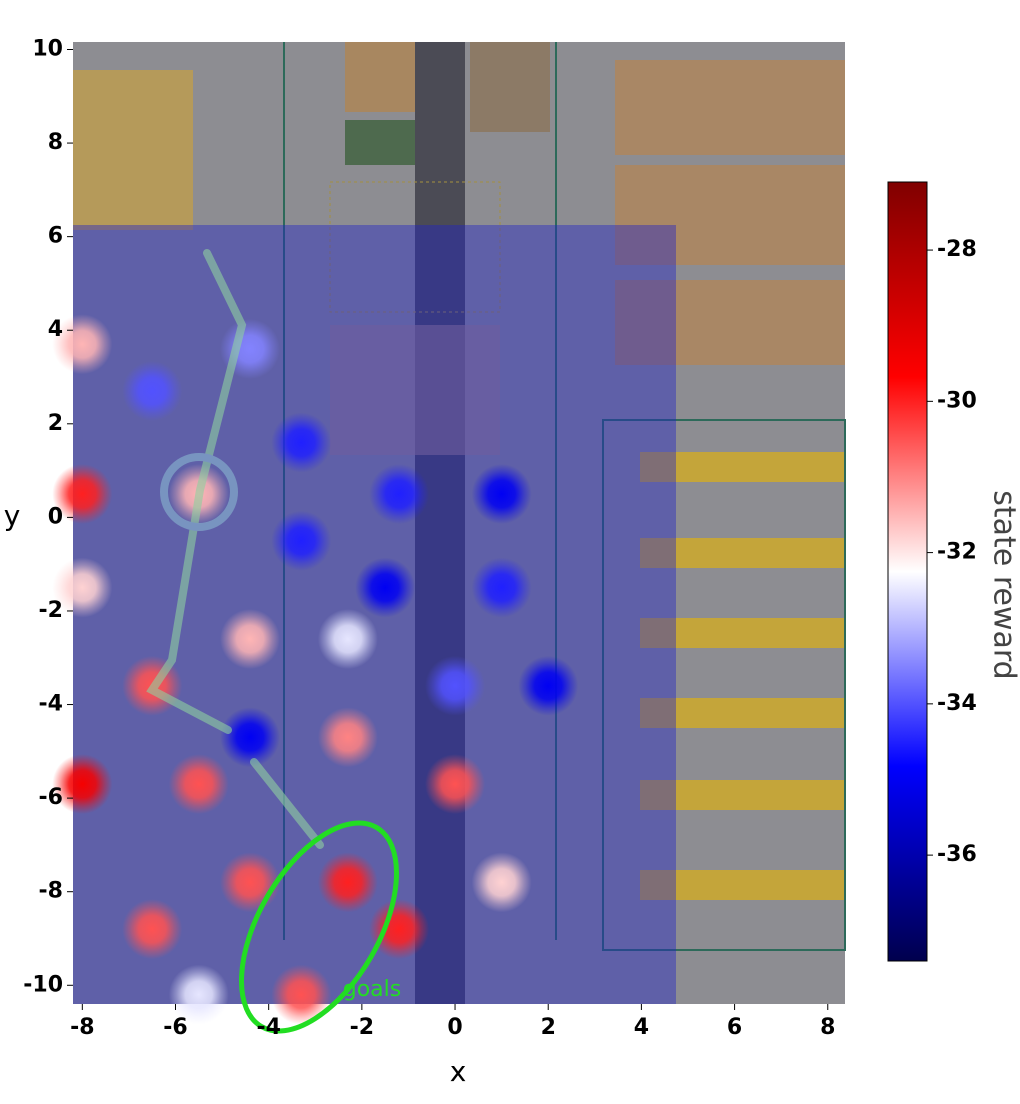 The height and width of the screenshot is (1104, 1020). What do you see at coordinates (458, 1071) in the screenshot?
I see `x-axis-label: x` at bounding box center [458, 1071].